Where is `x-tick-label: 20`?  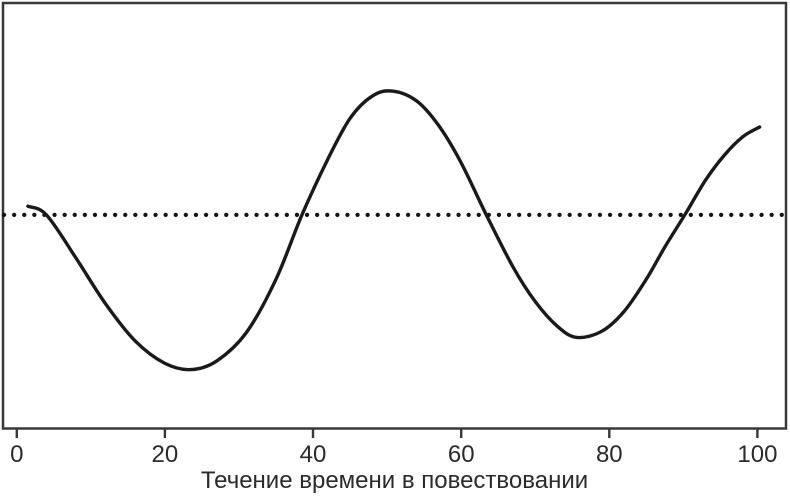 x-tick-label: 20 is located at coordinates (165, 454).